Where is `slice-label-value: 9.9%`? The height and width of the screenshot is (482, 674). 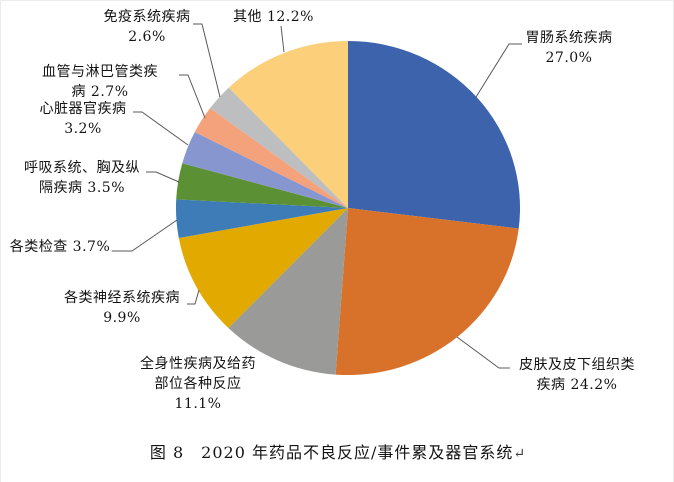
slice-label-value: 9.9% is located at coordinates (122, 318).